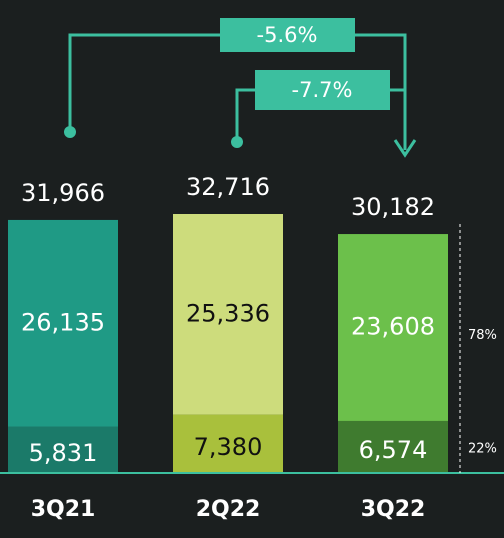 This screenshot has width=504, height=538. I want to click on share-label: 78%, so click(482, 335).